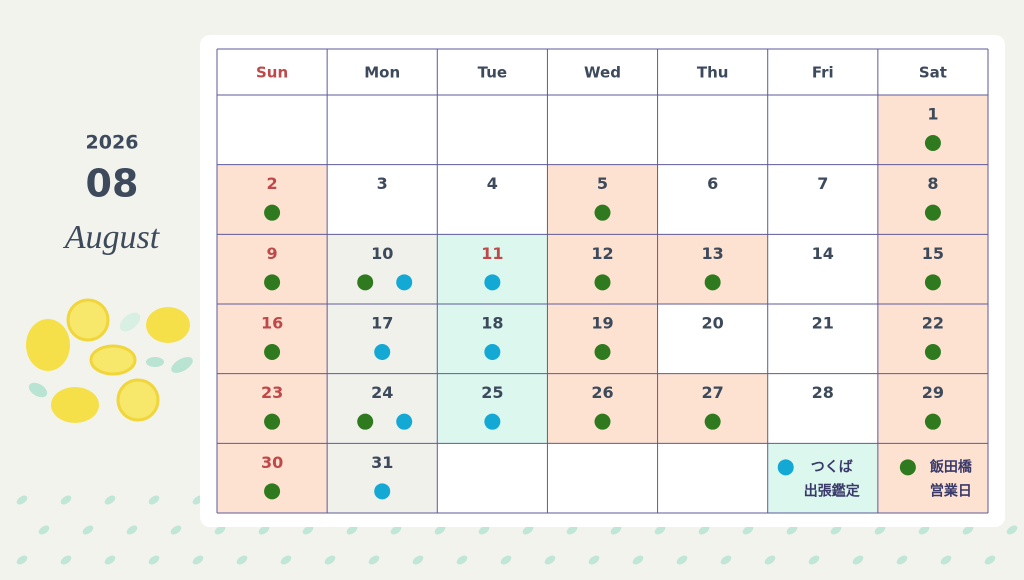  I want to click on day-number: 7, so click(822, 183).